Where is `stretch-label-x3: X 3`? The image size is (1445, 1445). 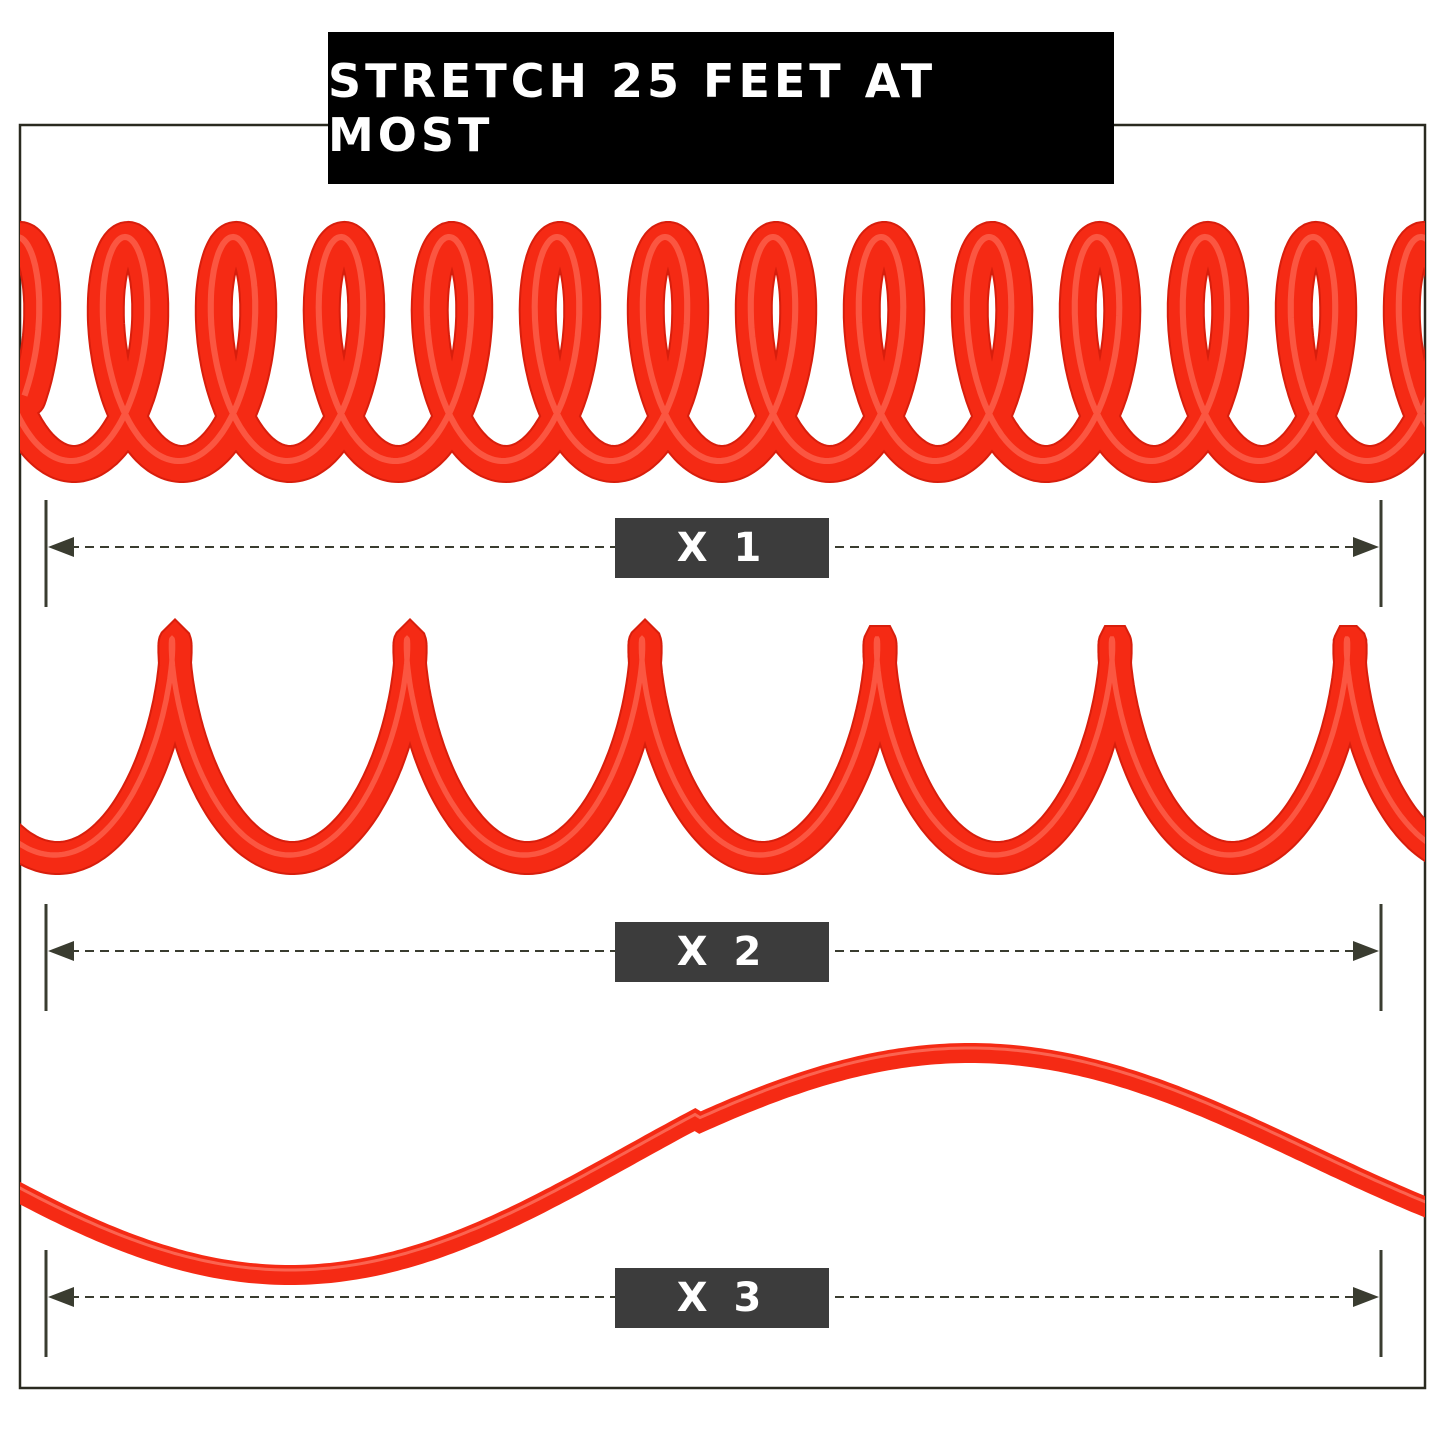
stretch-label-x3: X 3 is located at coordinates (722, 1298).